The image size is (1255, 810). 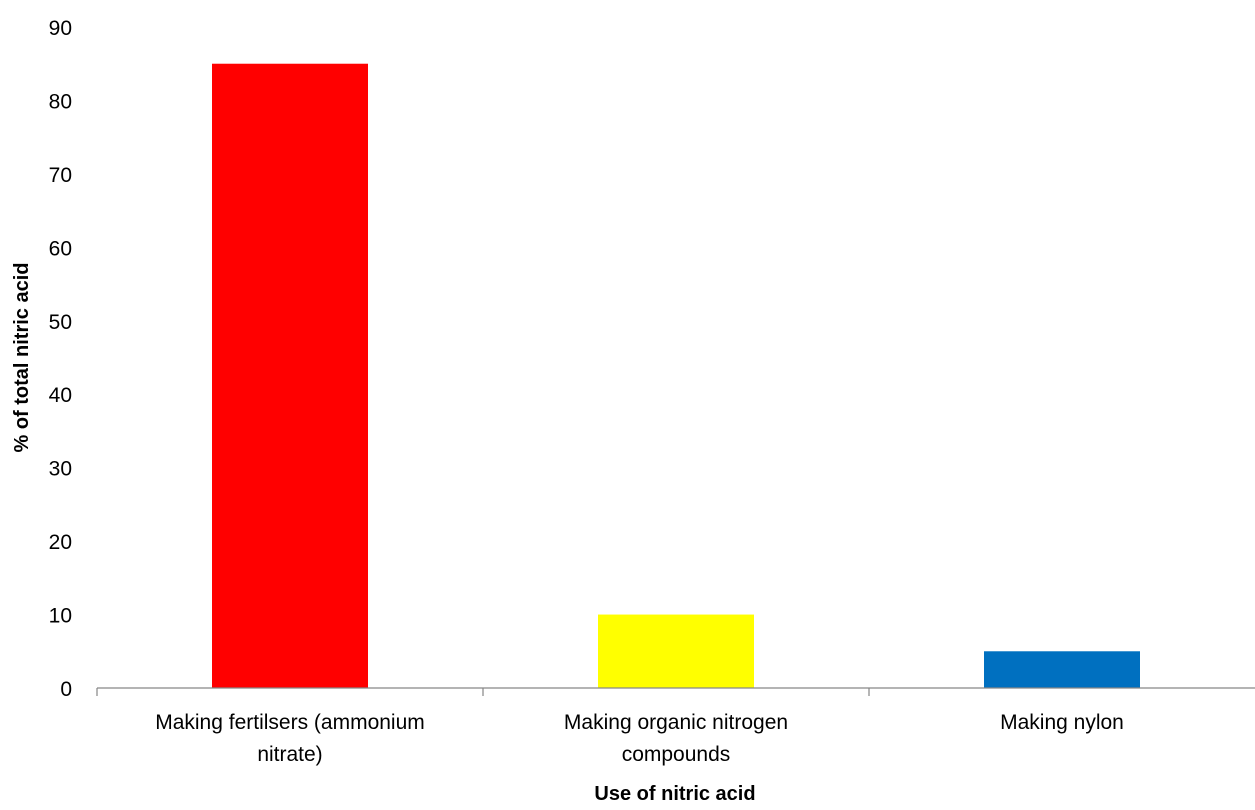 What do you see at coordinates (676, 738) in the screenshot?
I see `x-category-label: Making organic nitrogen compounds` at bounding box center [676, 738].